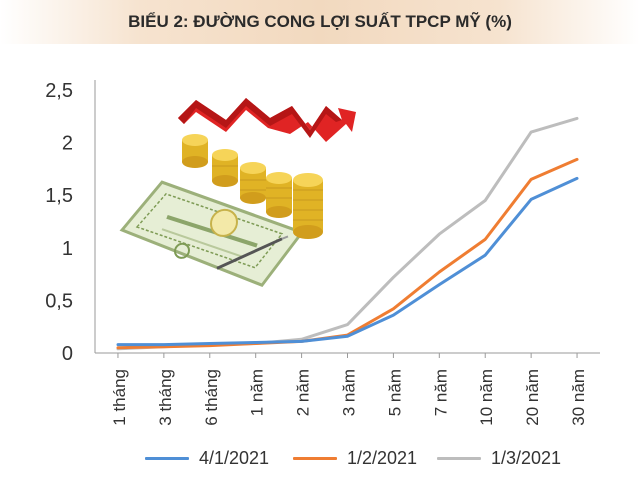 Image resolution: width=640 pixels, height=479 pixels. What do you see at coordinates (67, 354) in the screenshot?
I see `y-tick-label: 0` at bounding box center [67, 354].